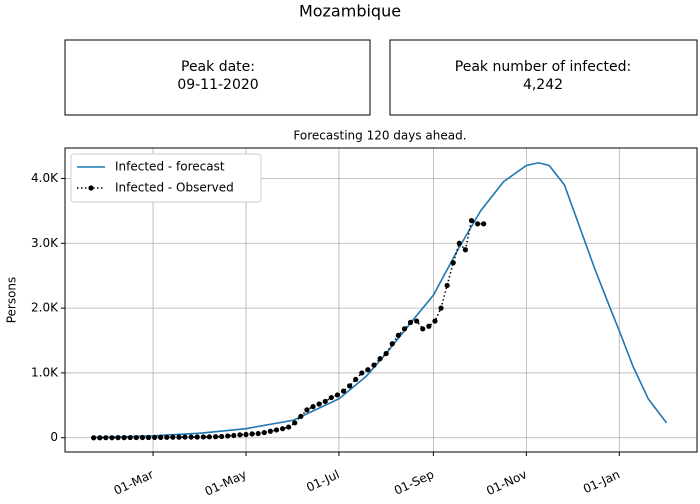 This screenshot has height=504, width=700. What do you see at coordinates (414, 482) in the screenshot?
I see `x-tick-label: 01-Sep` at bounding box center [414, 482].